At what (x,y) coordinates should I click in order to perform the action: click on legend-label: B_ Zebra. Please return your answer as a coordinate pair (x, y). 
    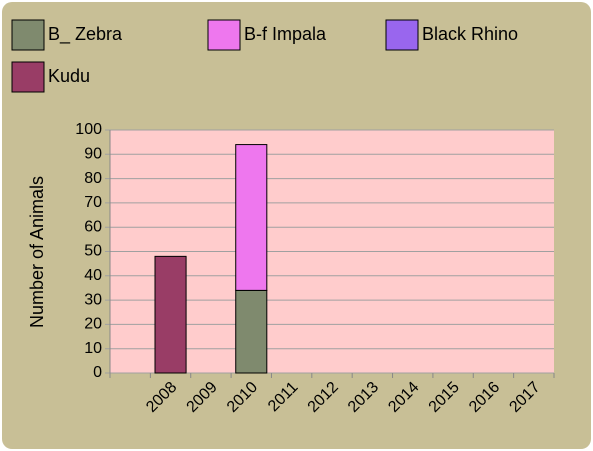
    Looking at the image, I should click on (85, 34).